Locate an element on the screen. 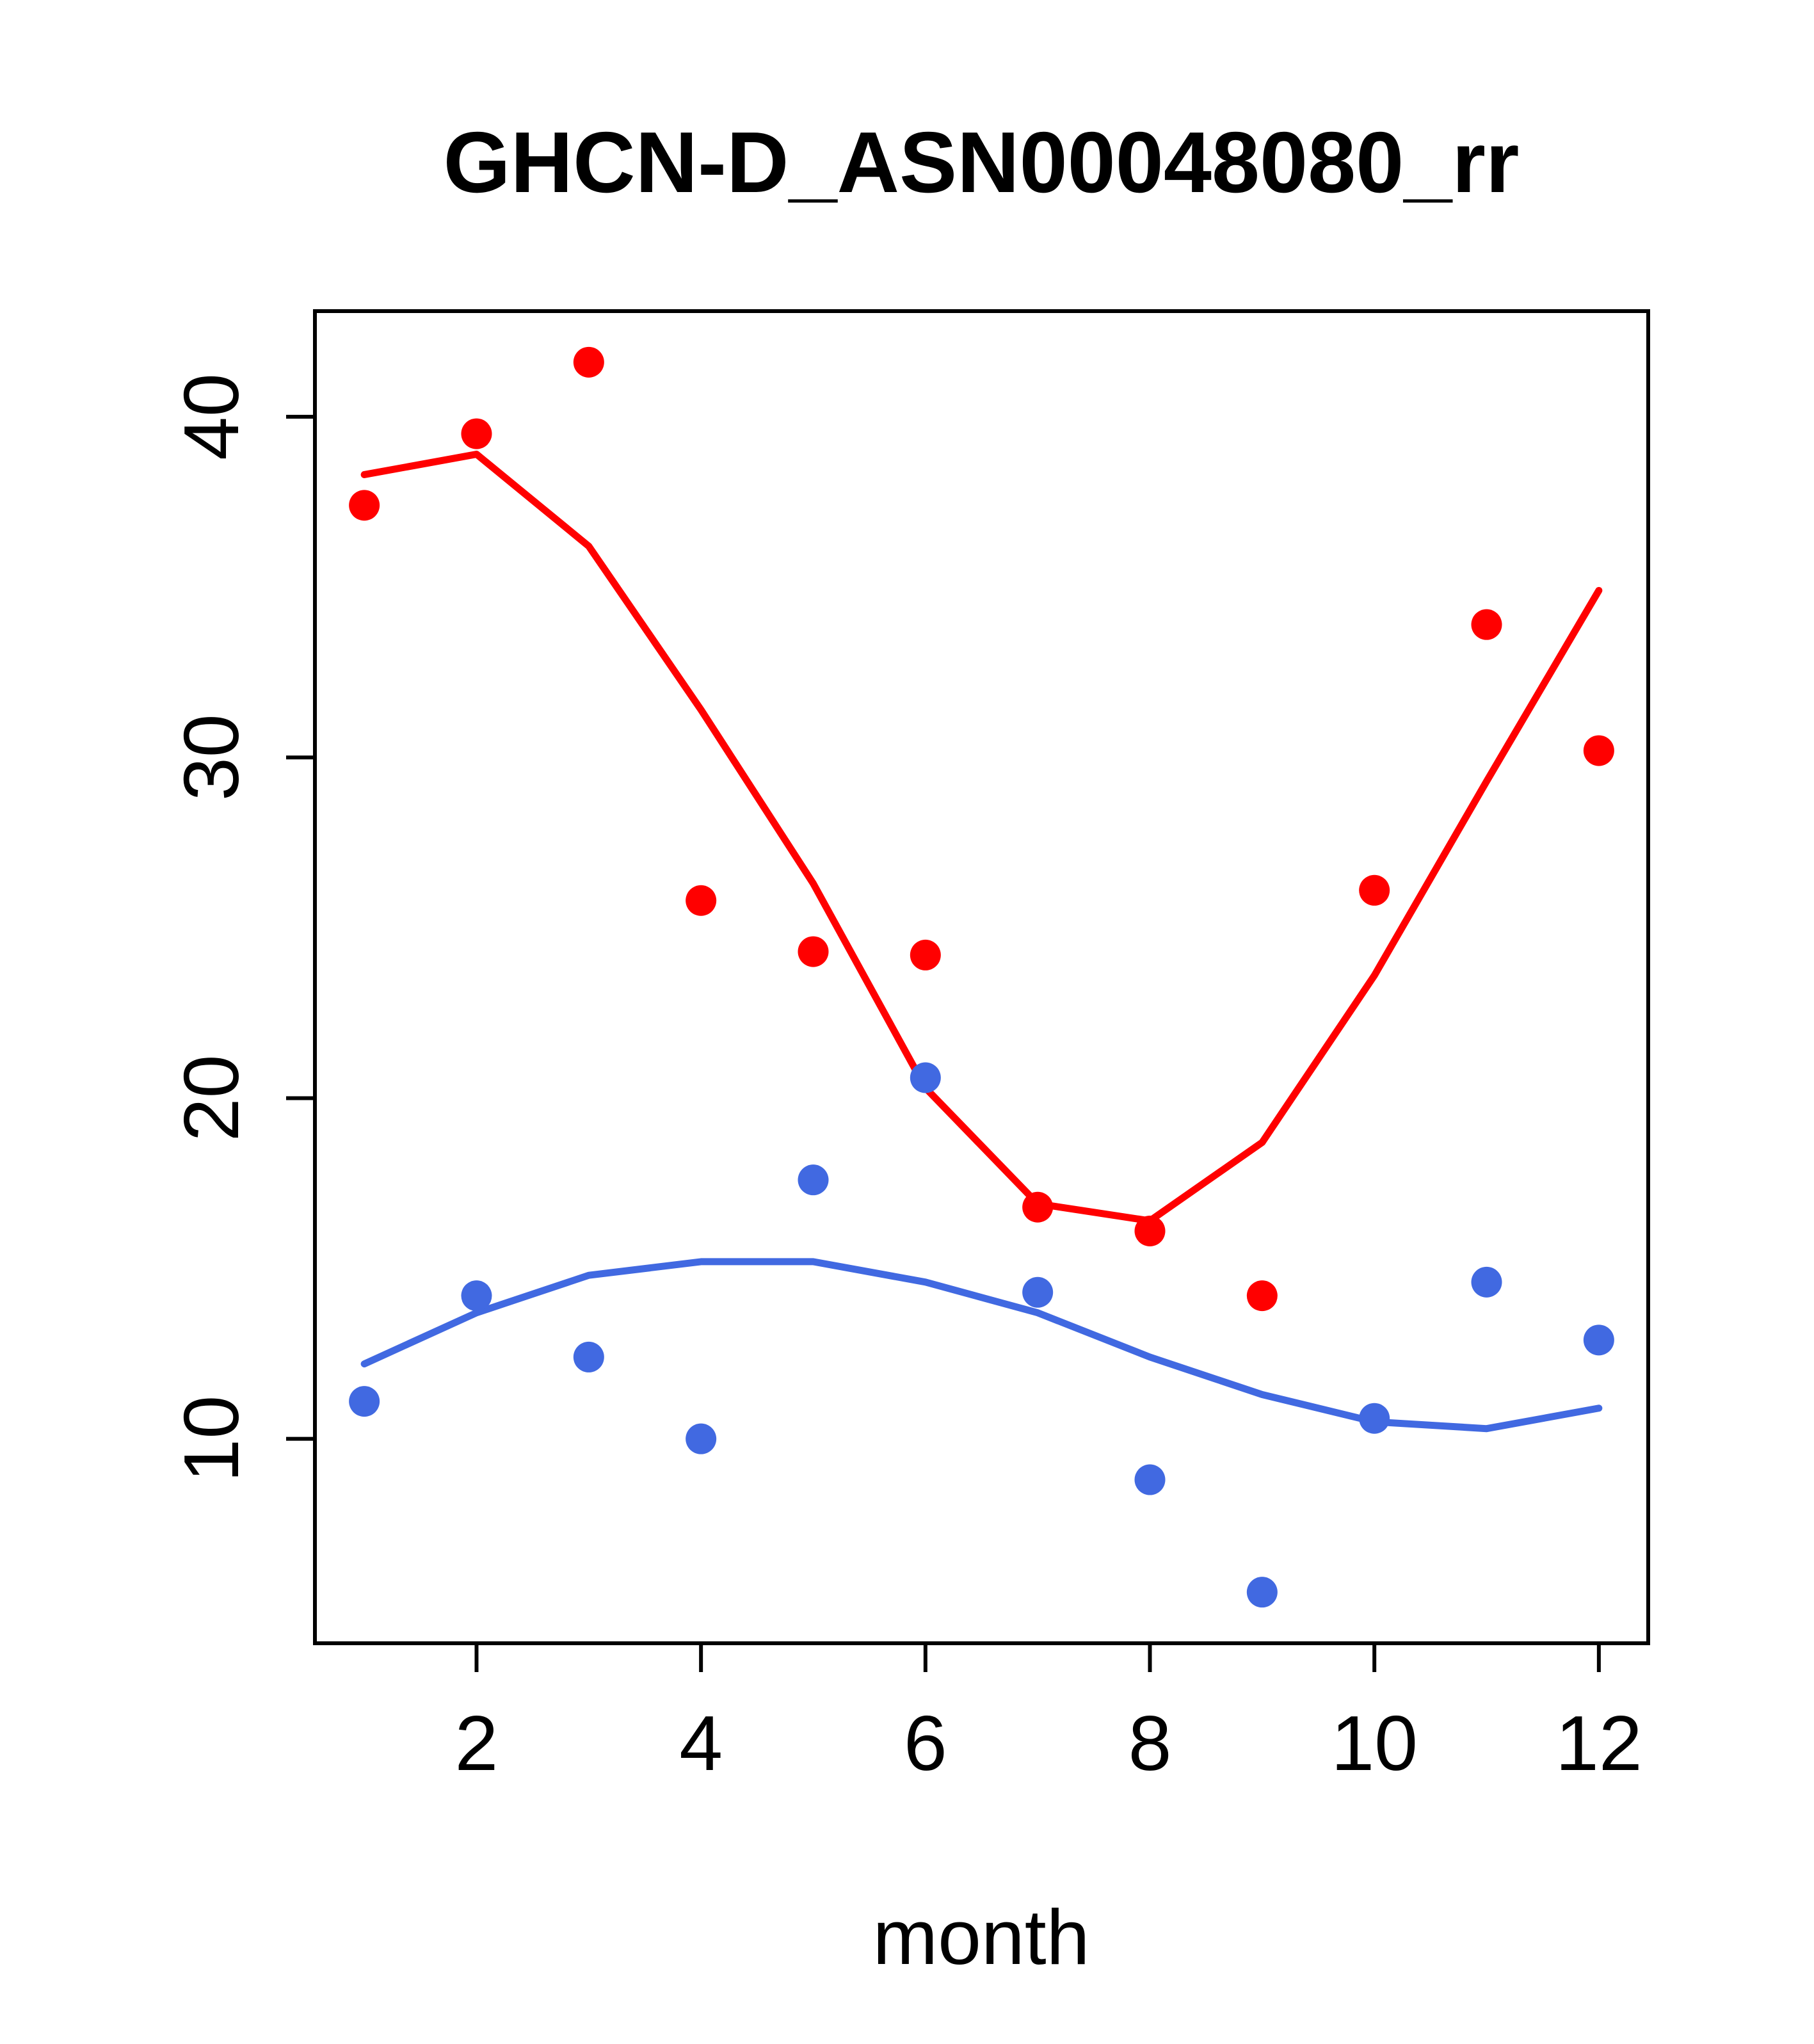 This screenshot has height=2044, width=1814. x-tick-label: 10 is located at coordinates (1374, 1743).